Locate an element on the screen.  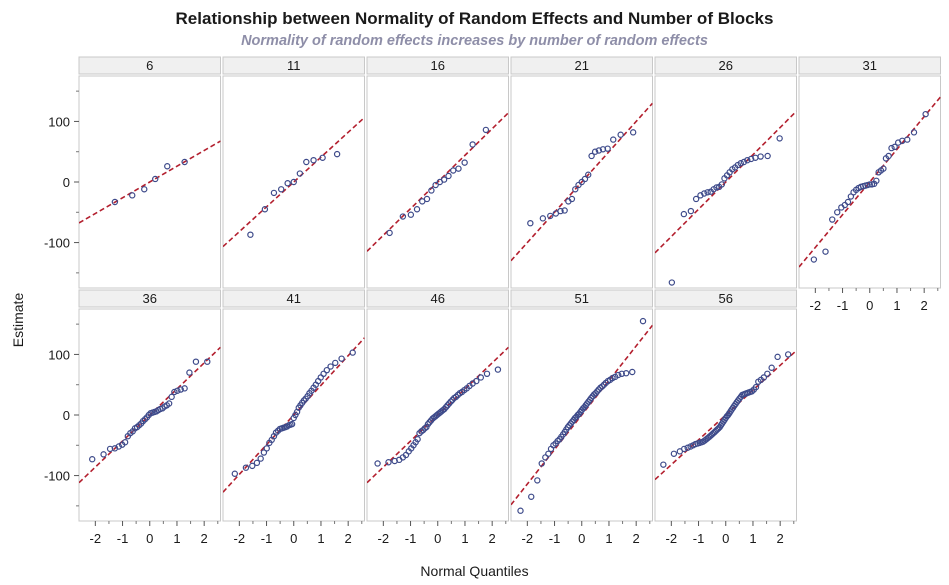
panel-label: 51 is located at coordinates (582, 298).